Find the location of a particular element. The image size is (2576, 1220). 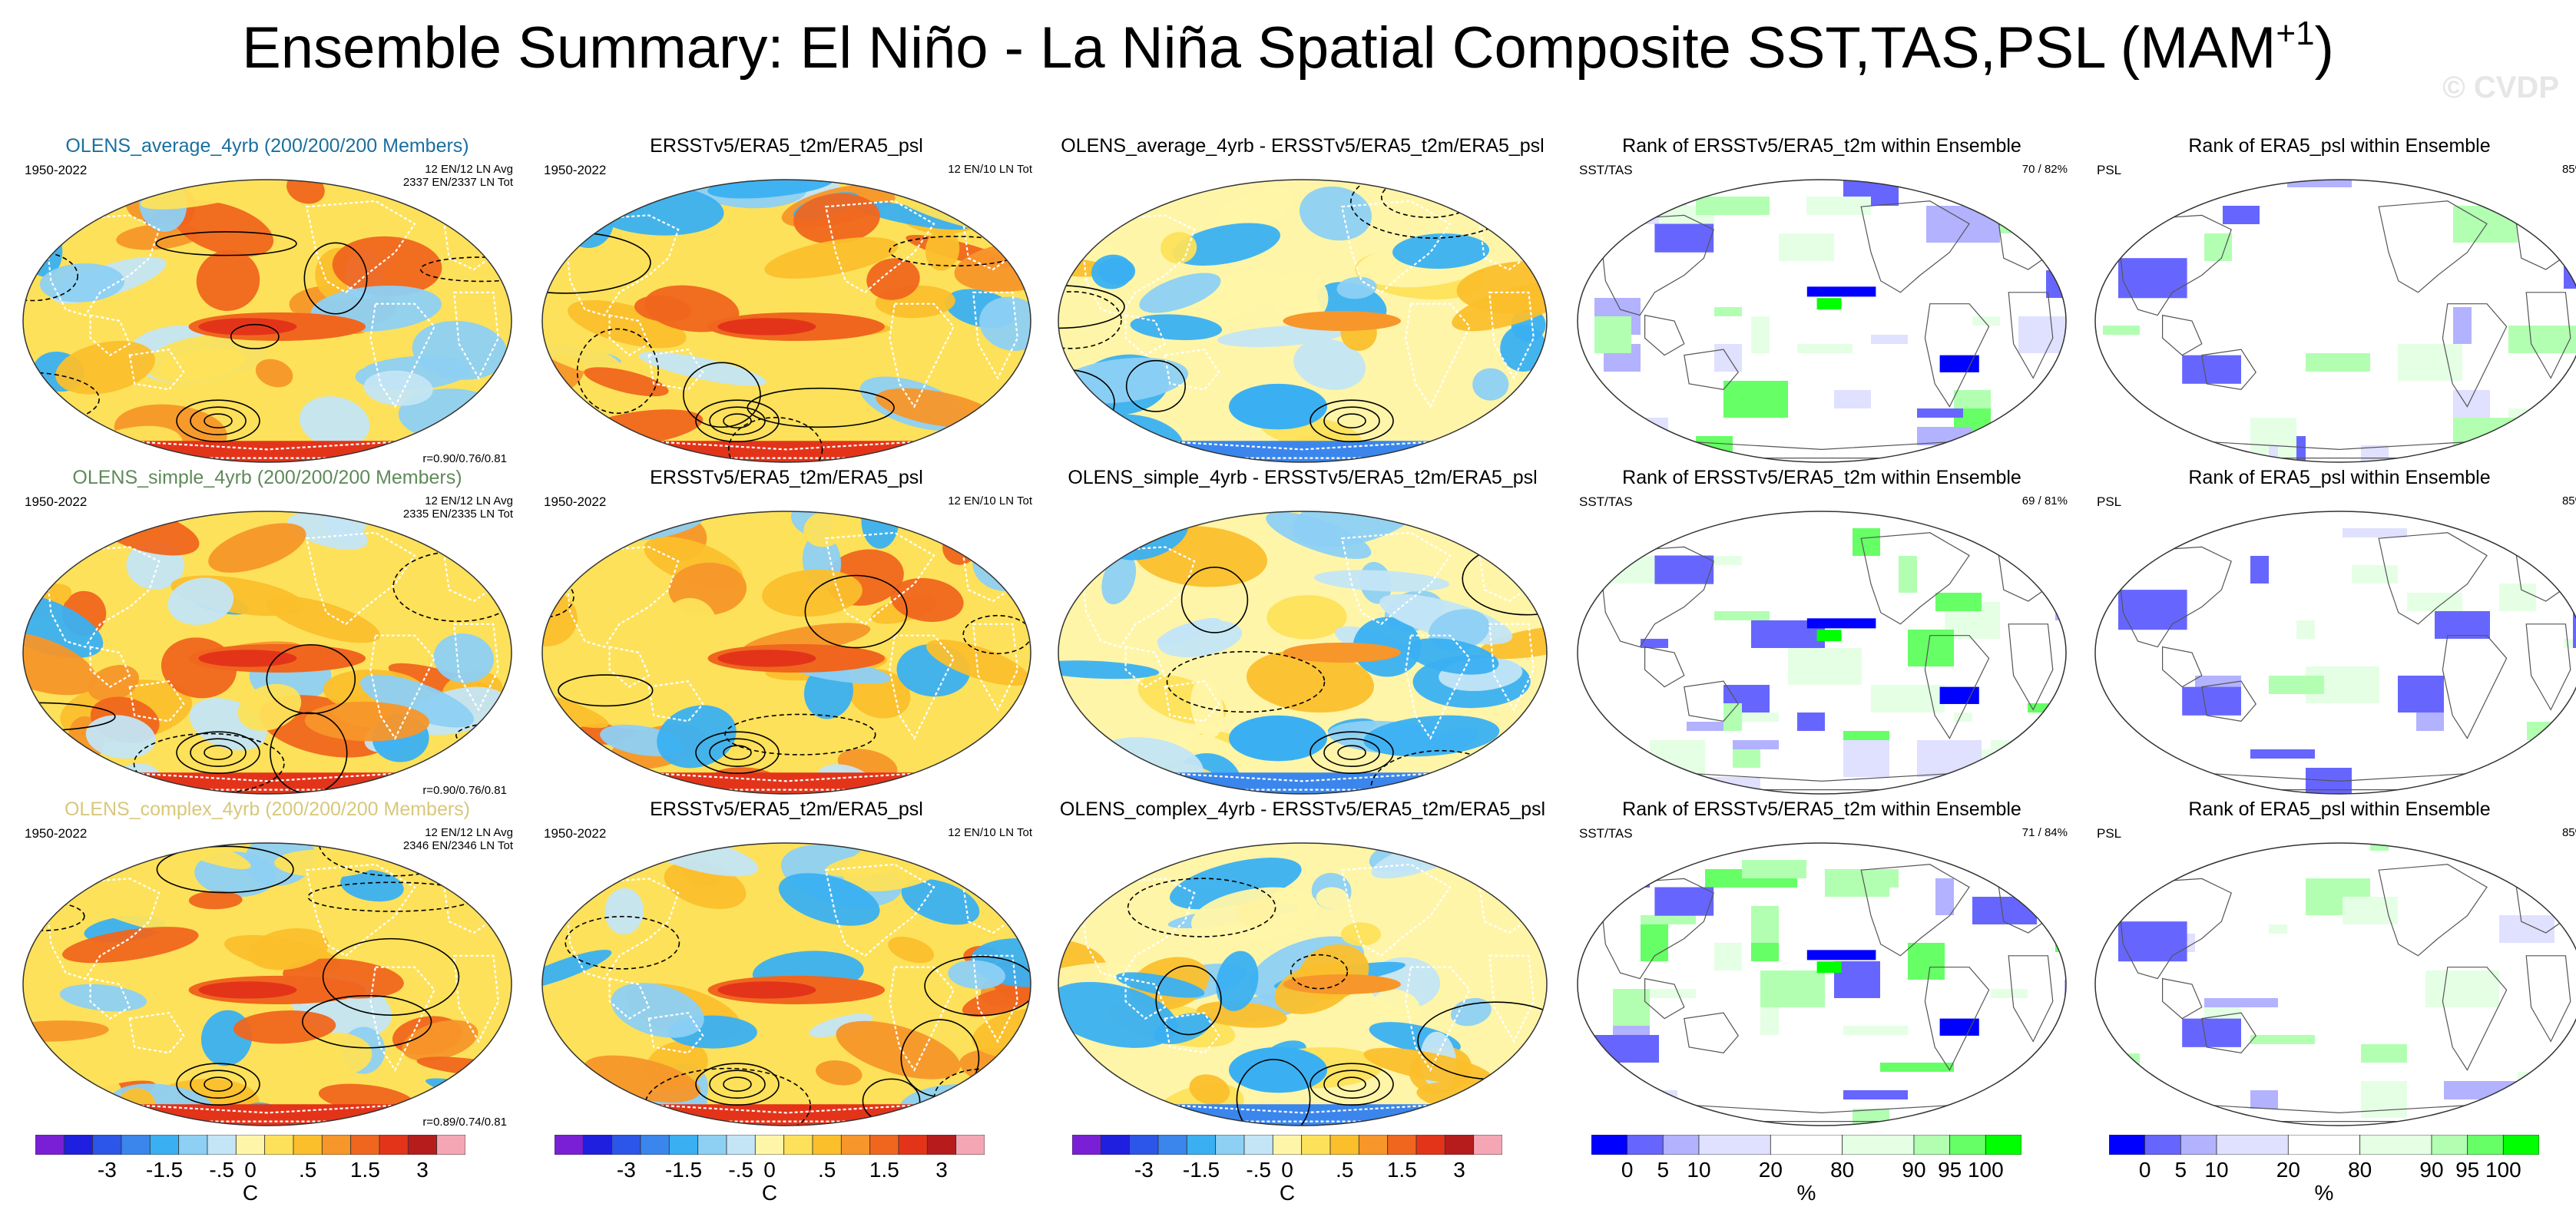

psl-rank-percent: 85% is located at coordinates (2568, 169).